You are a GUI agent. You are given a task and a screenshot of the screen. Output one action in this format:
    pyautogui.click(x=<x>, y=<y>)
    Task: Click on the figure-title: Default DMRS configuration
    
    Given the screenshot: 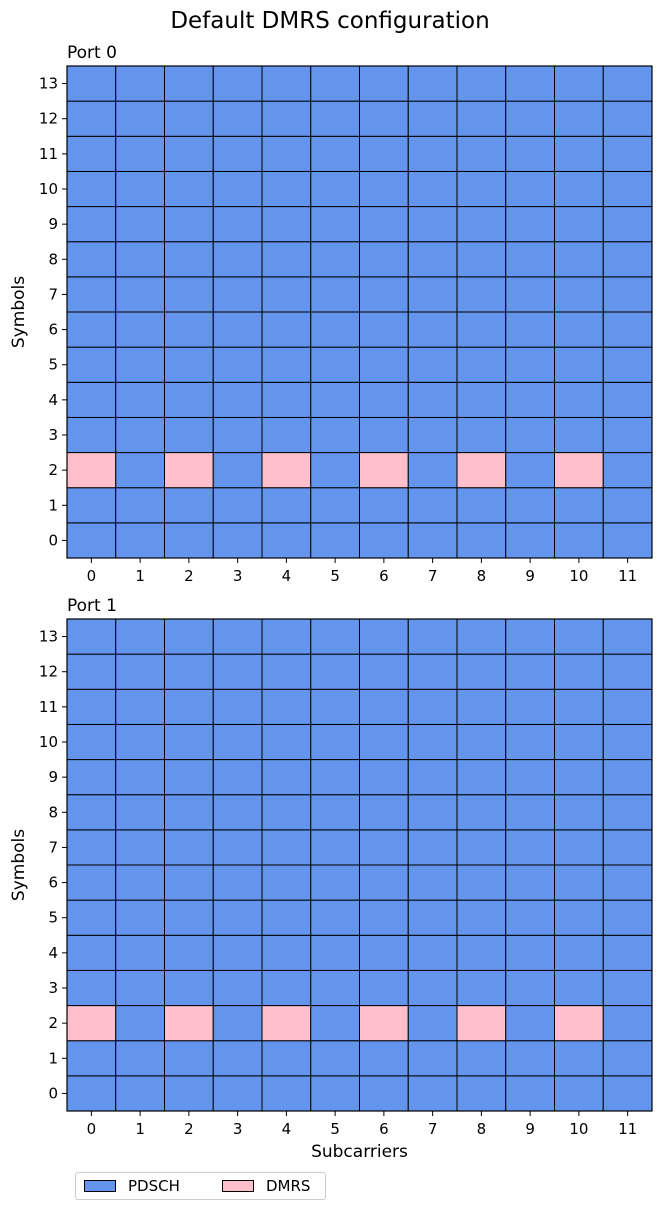 What is the action you would take?
    pyautogui.click(x=329, y=21)
    